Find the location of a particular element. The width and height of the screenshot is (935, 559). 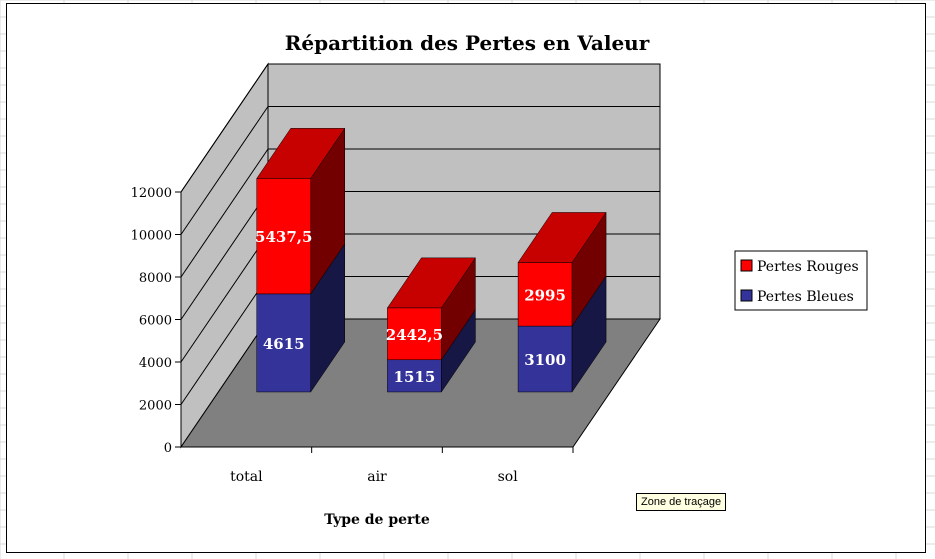

x-tick-label: air is located at coordinates (377, 477).